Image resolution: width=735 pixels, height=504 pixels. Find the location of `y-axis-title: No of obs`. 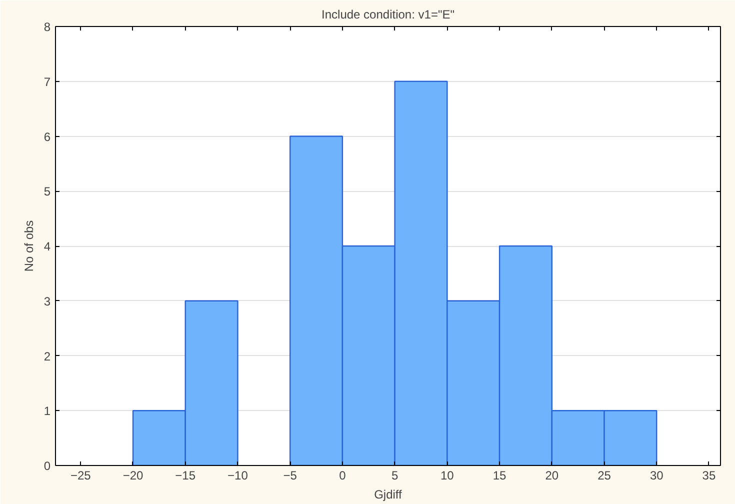

y-axis-title: No of obs is located at coordinates (29, 246).